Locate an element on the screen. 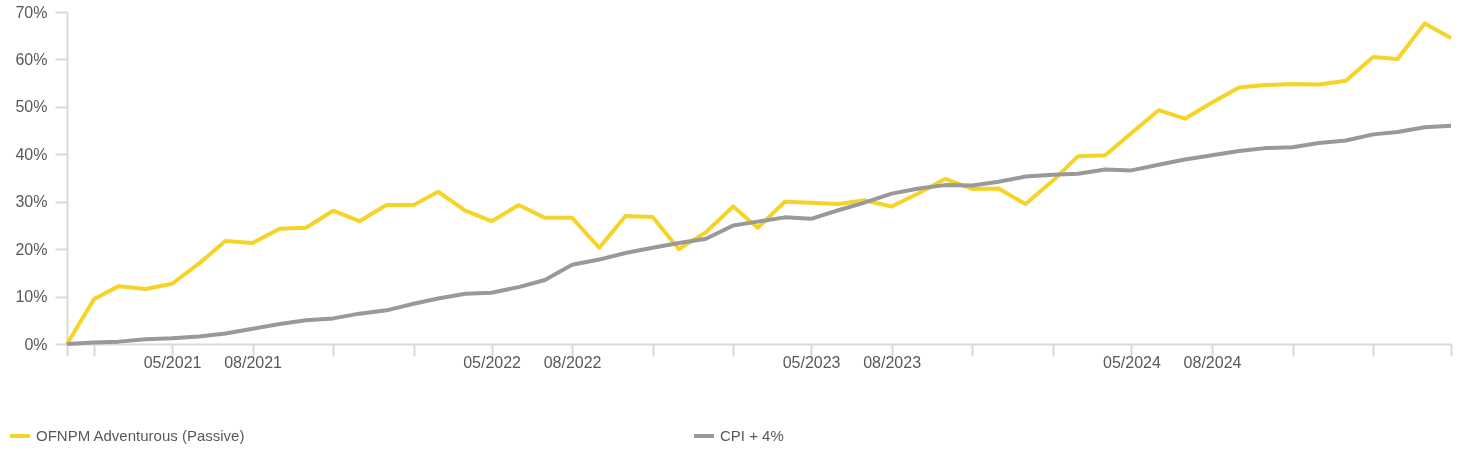 The width and height of the screenshot is (1459, 450). legend-label: OFNPM Adventurous (Passive) is located at coordinates (140, 435).